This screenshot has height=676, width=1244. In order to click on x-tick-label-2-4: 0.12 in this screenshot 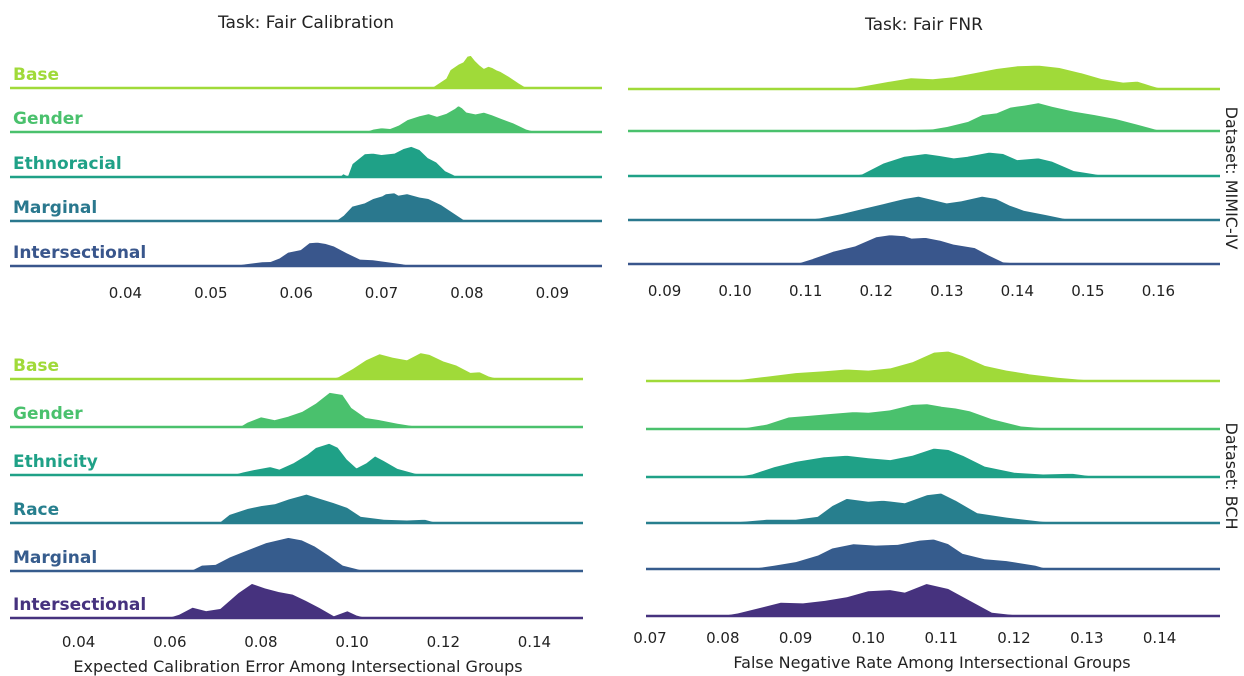, I will do `click(443, 642)`.